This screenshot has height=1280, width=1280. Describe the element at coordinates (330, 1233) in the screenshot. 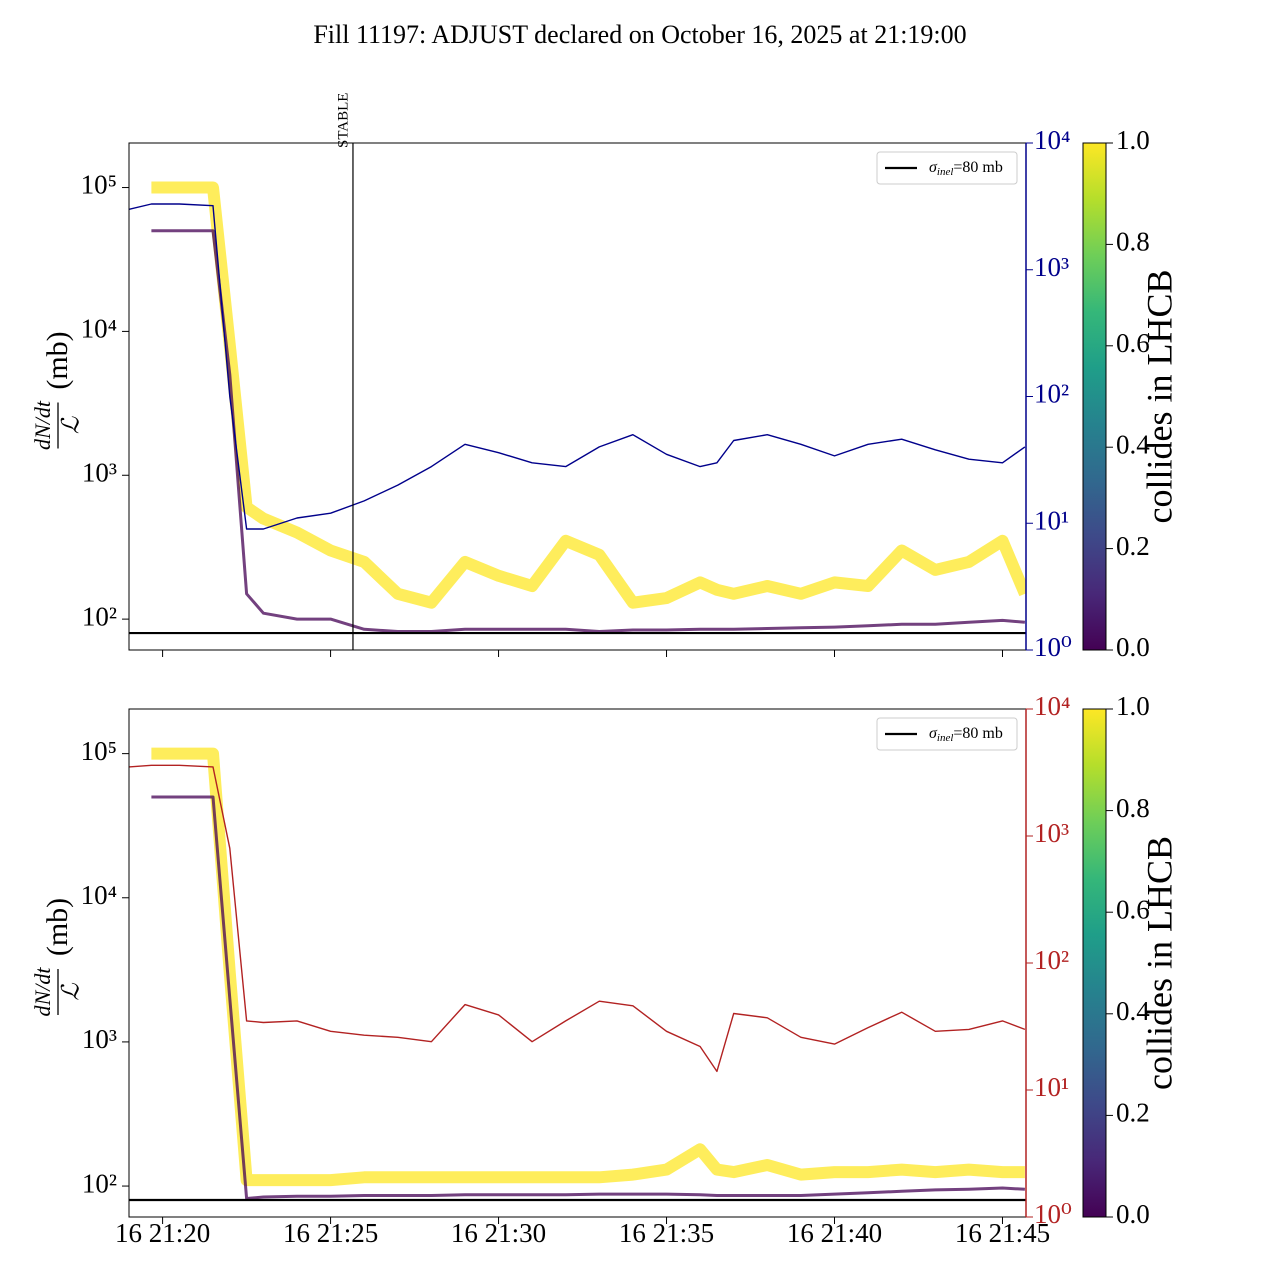

I see `x-tick-label: 16 21:25` at that location.